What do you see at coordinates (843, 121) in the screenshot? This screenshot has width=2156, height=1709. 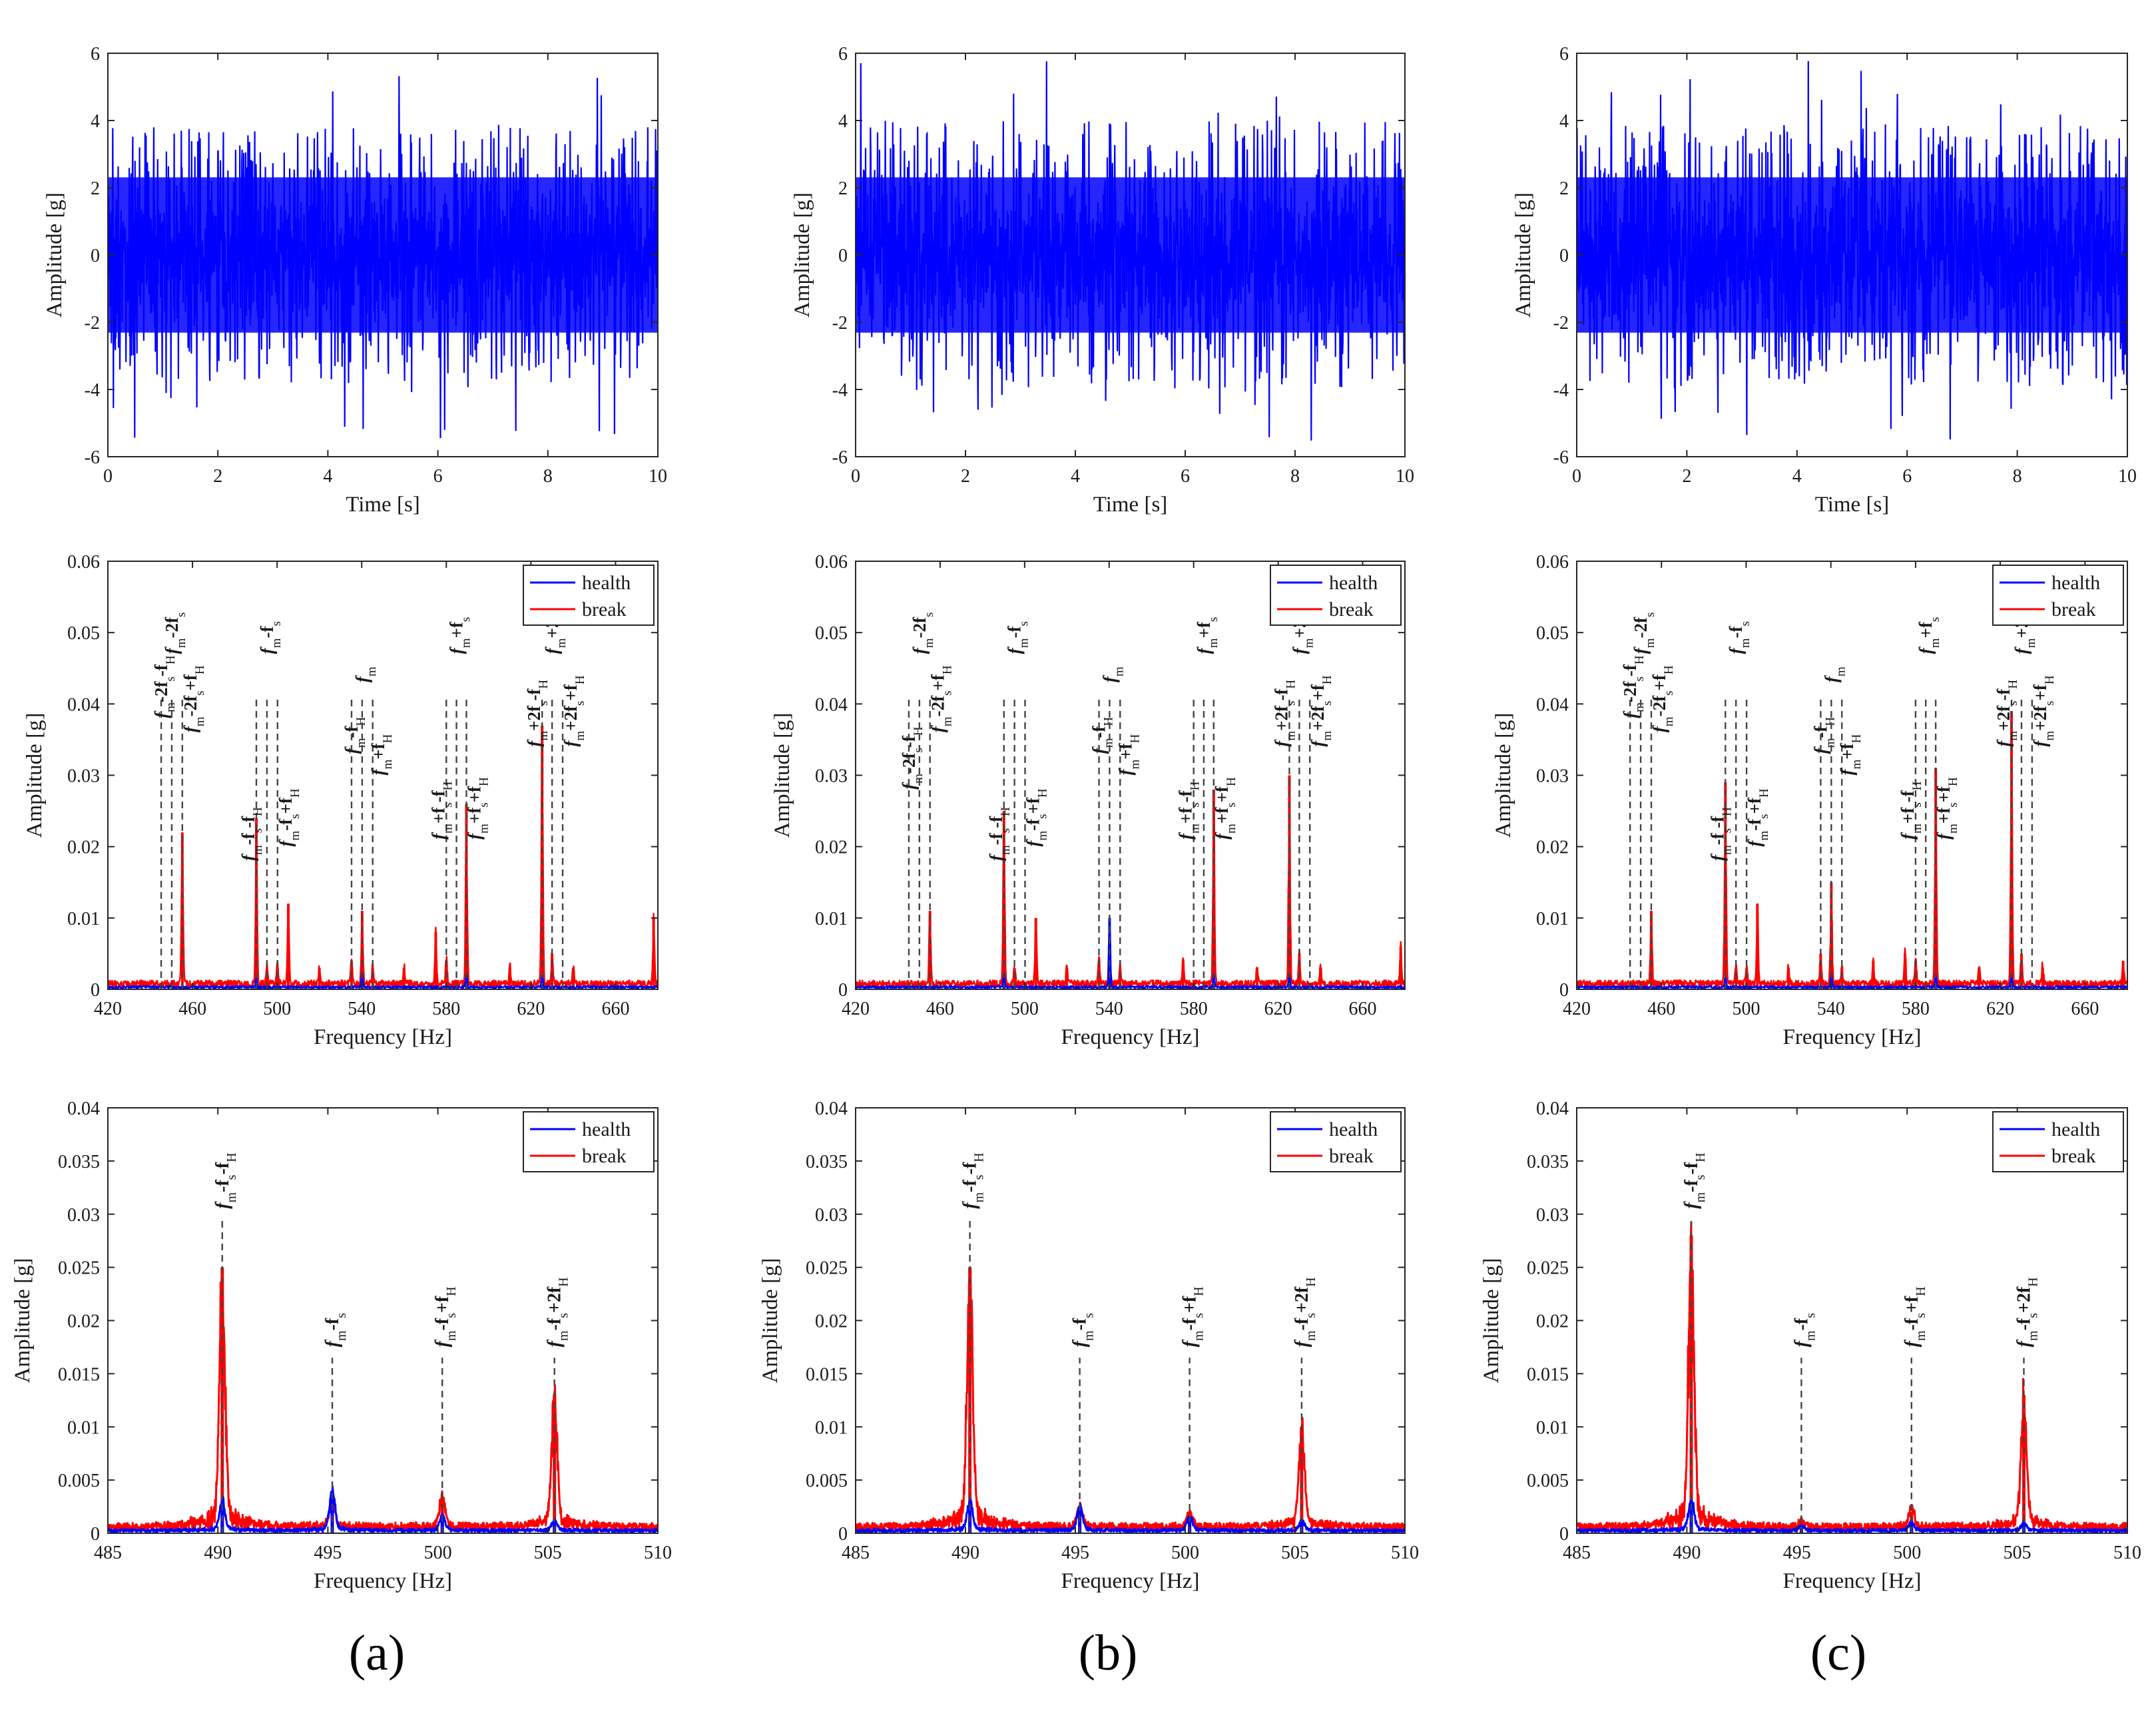 I see `y-tick-label: 4` at bounding box center [843, 121].